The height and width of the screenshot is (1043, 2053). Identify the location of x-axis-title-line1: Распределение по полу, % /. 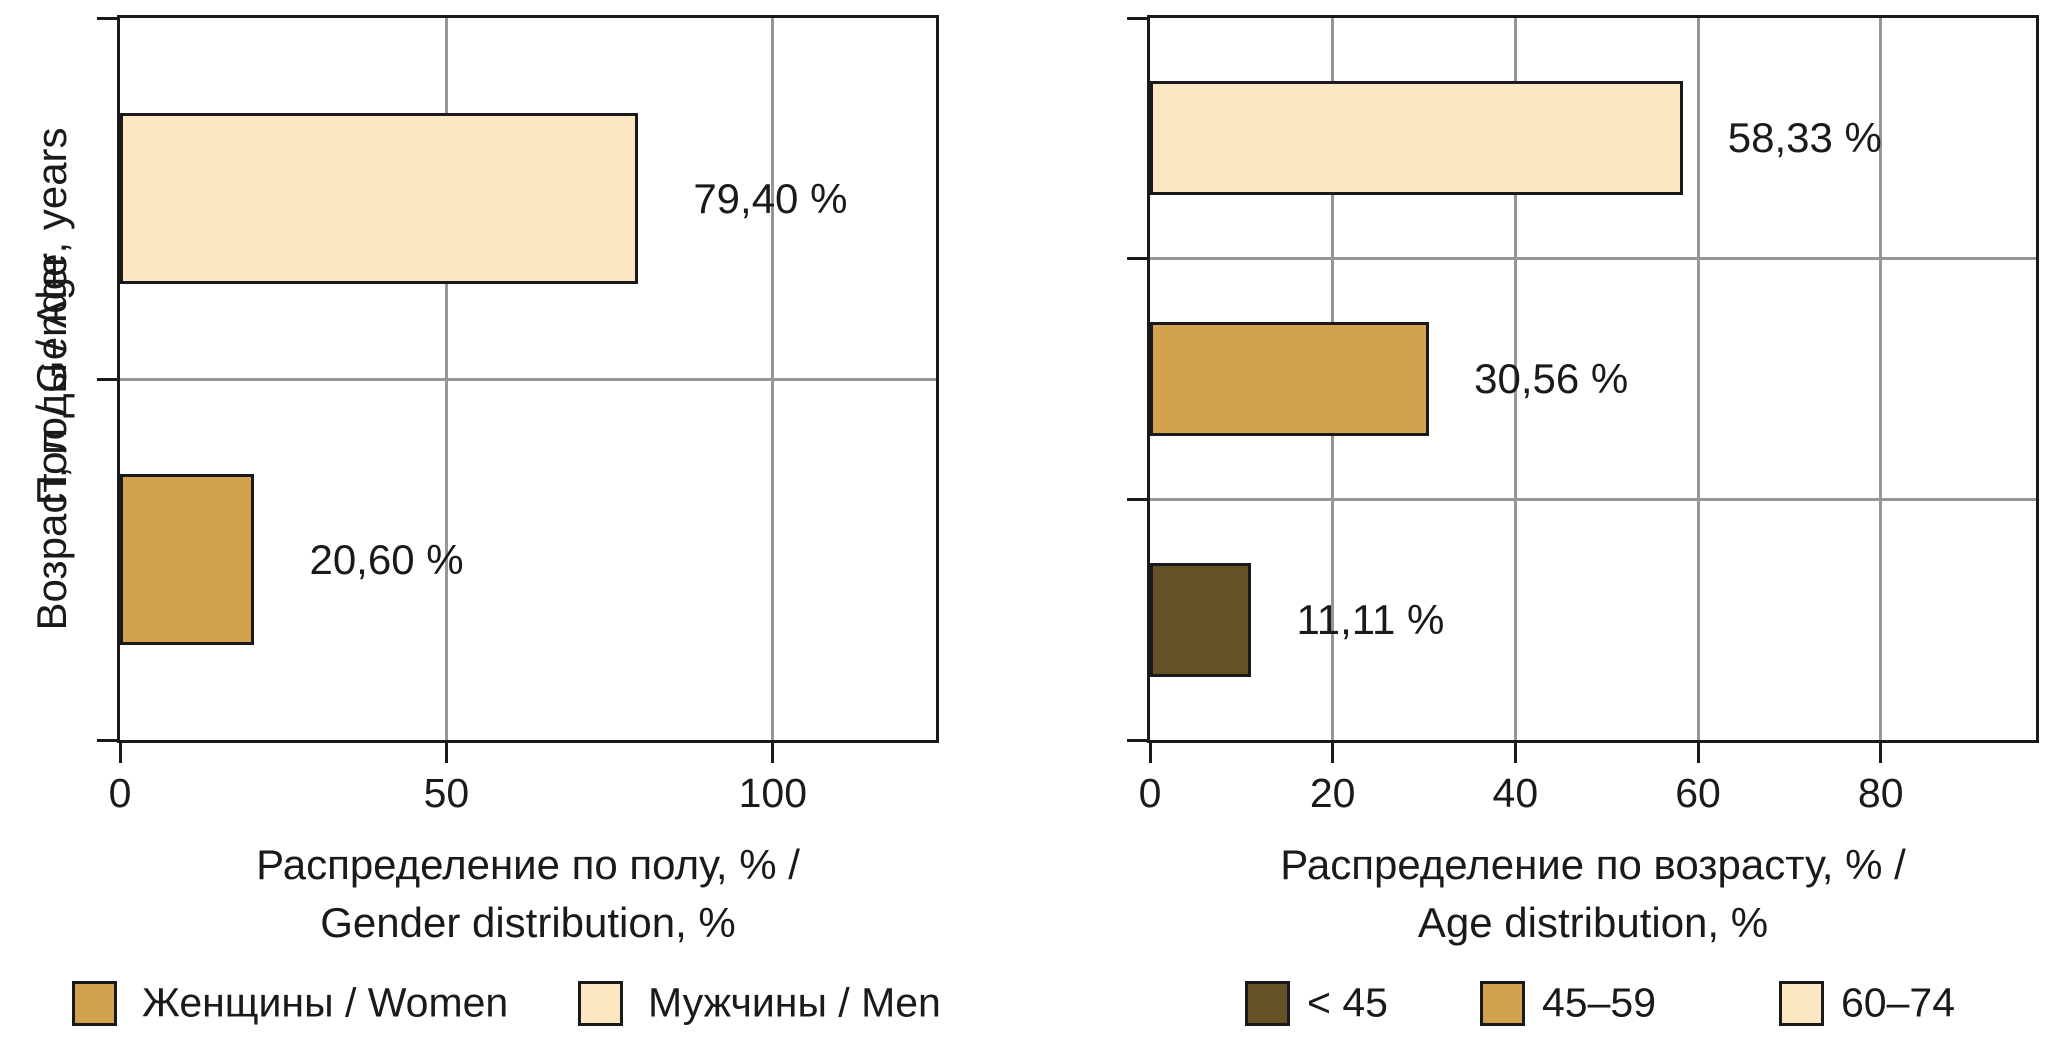
(528, 864).